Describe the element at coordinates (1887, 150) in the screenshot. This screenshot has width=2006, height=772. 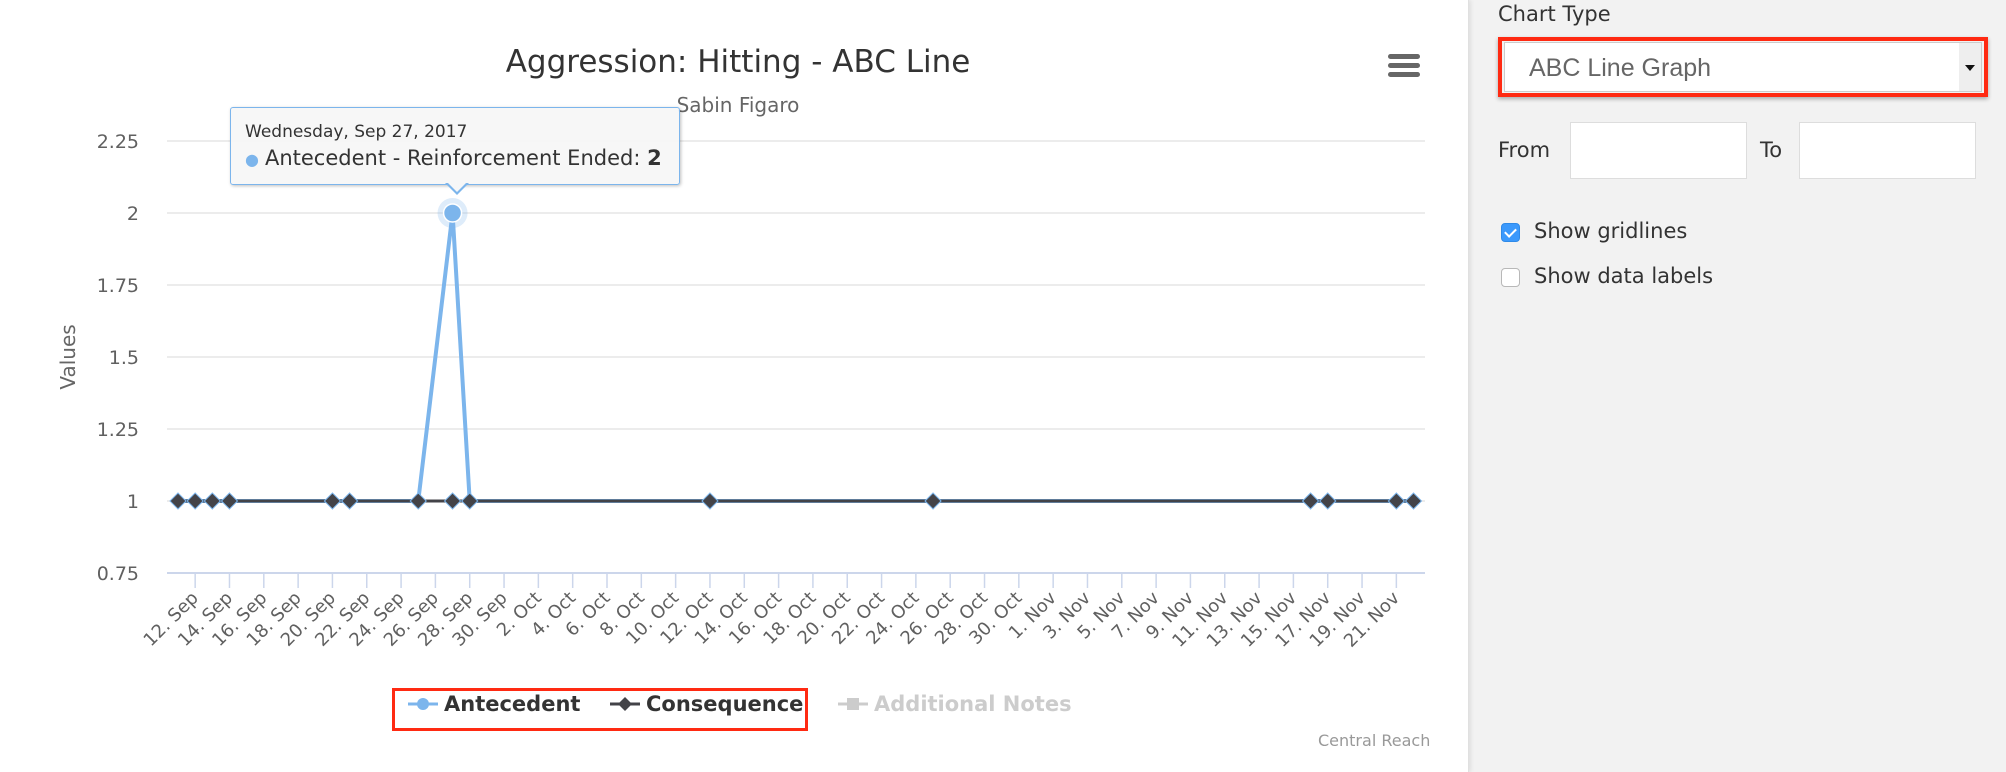
I see `to-date-input` at that location.